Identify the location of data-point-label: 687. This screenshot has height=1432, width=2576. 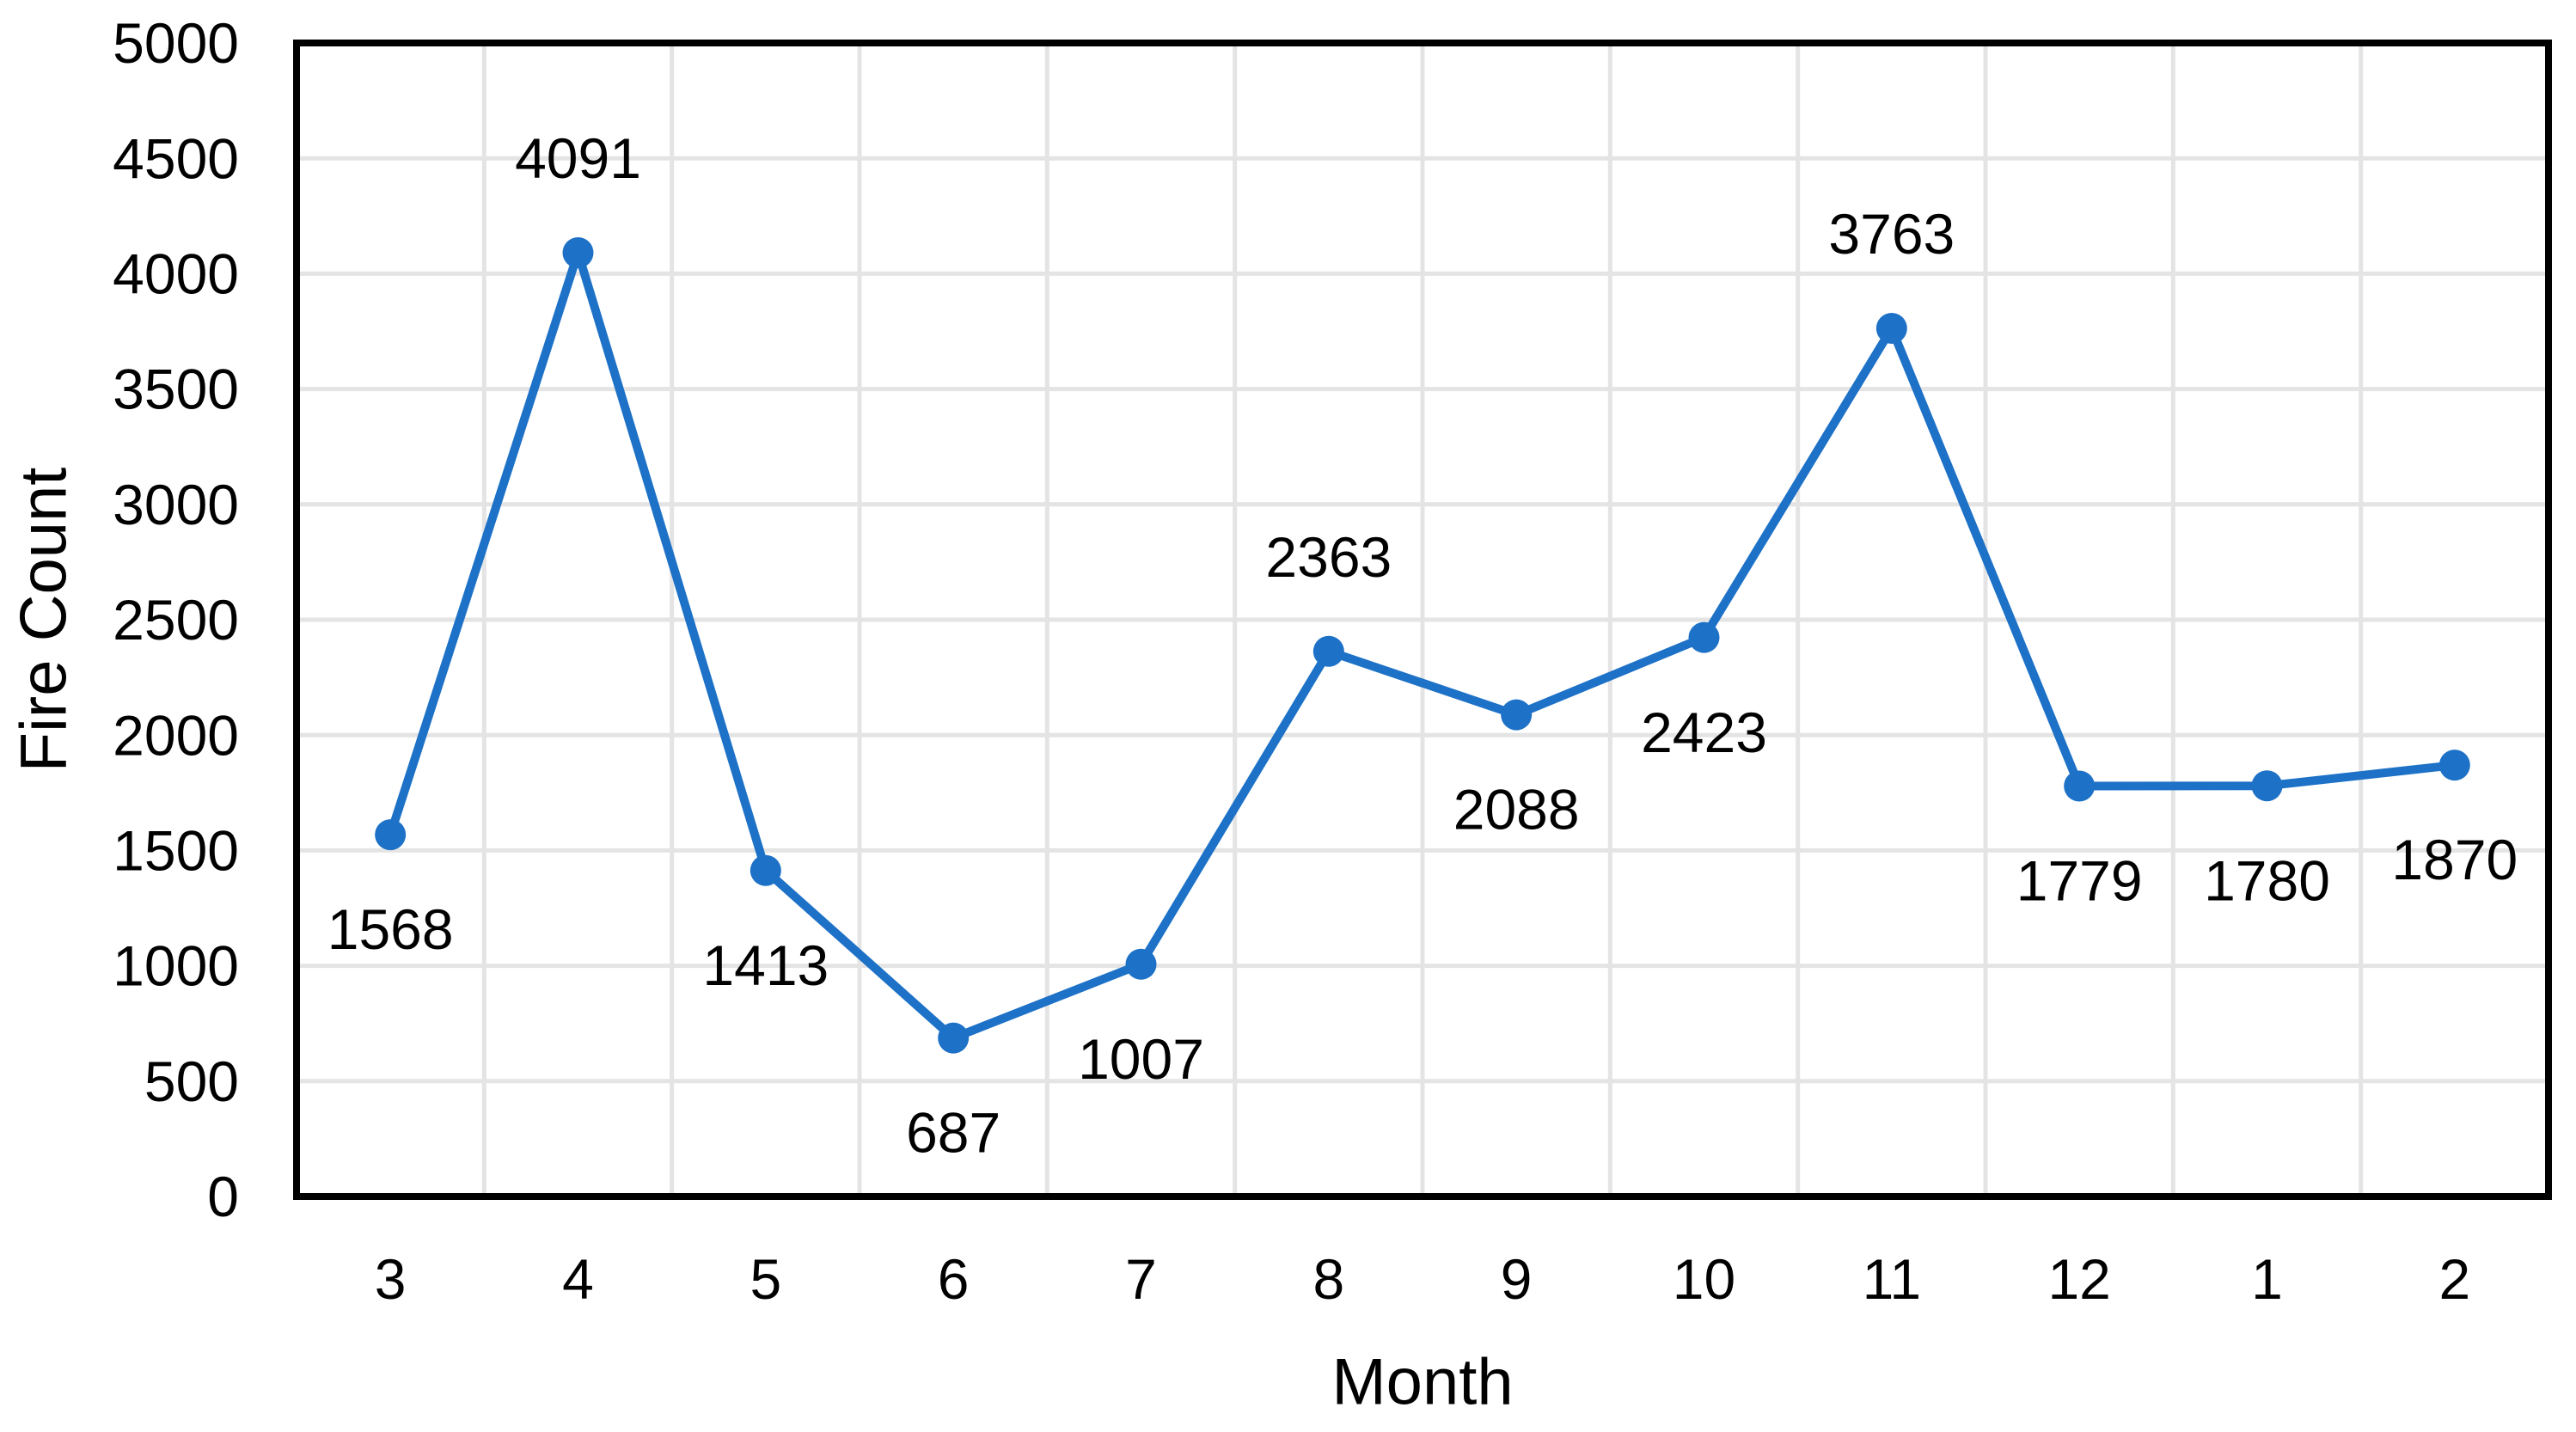
(953, 1133).